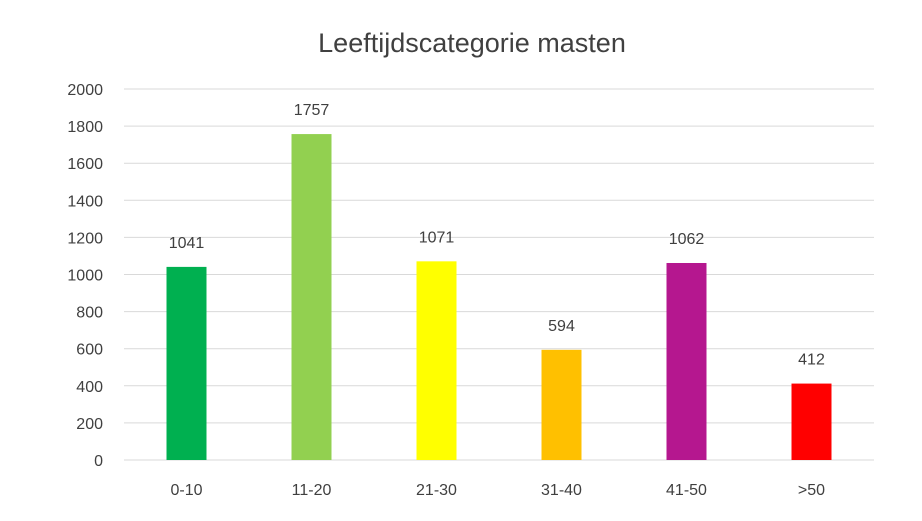 This screenshot has width=922, height=521. I want to click on y-axis-ticks: 0 200 400 600 800 1000 1200 1400 1600 1800 2000, so click(85, 276).